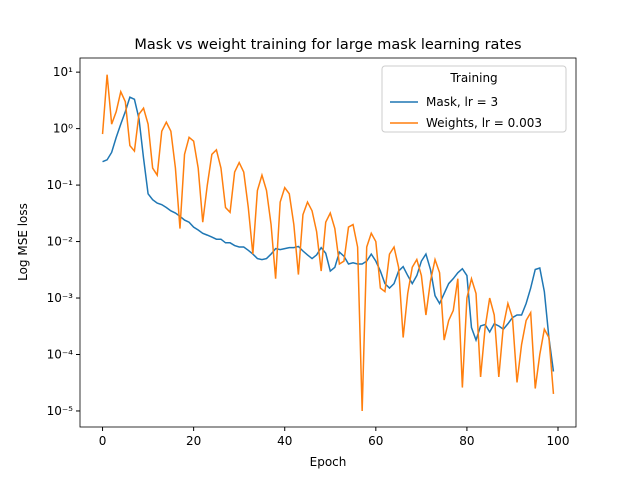 The height and width of the screenshot is (484, 640). Describe the element at coordinates (23, 242) in the screenshot. I see `y-axis-label: Log MSE loss` at that location.